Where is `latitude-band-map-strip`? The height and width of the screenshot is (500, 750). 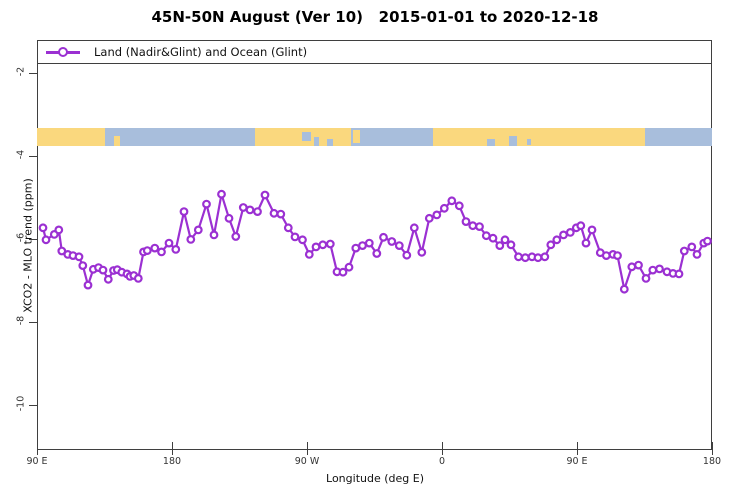 latitude-band-map-strip is located at coordinates (374, 137).